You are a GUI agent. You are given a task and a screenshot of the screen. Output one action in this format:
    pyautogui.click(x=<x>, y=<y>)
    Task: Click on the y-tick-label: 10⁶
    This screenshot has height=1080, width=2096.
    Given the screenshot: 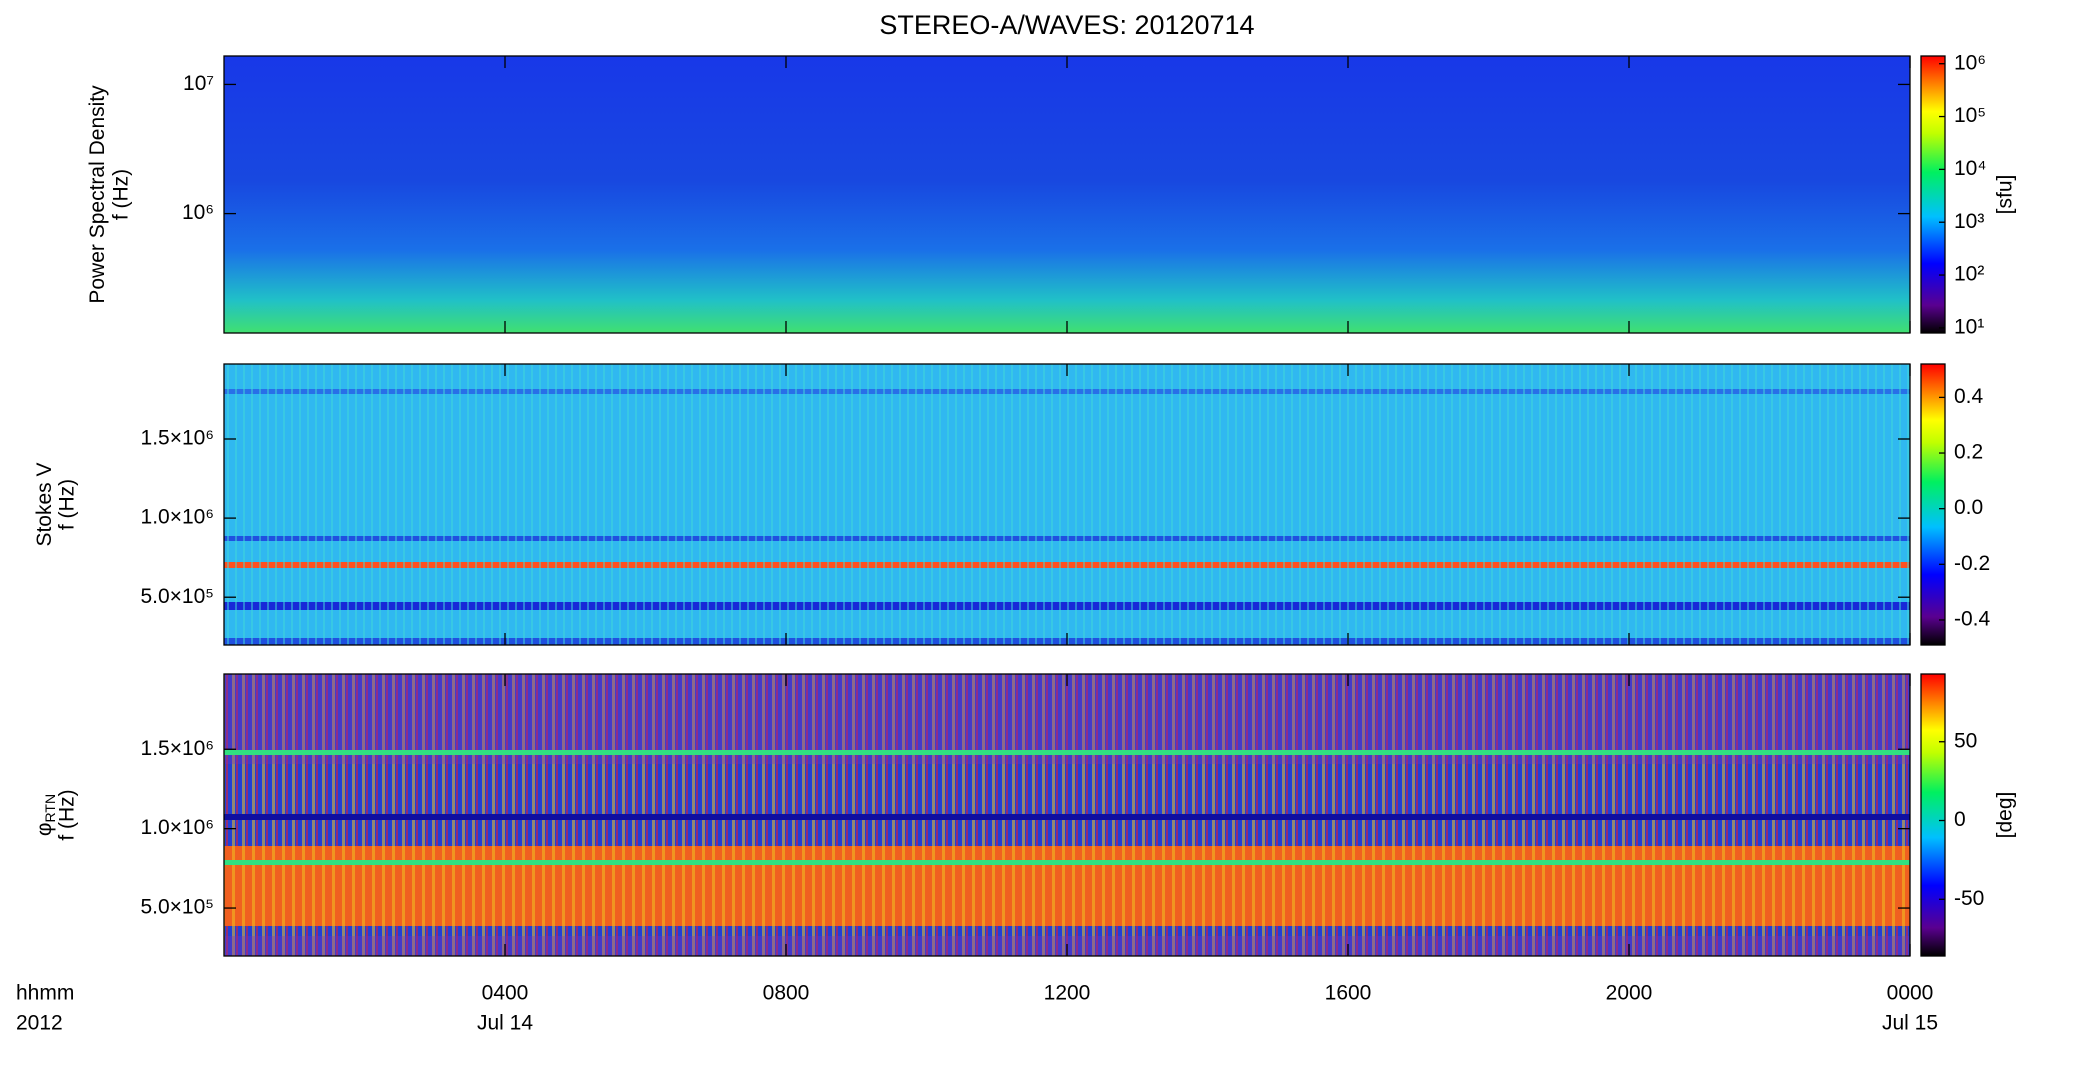 What is the action you would take?
    pyautogui.click(x=198, y=212)
    